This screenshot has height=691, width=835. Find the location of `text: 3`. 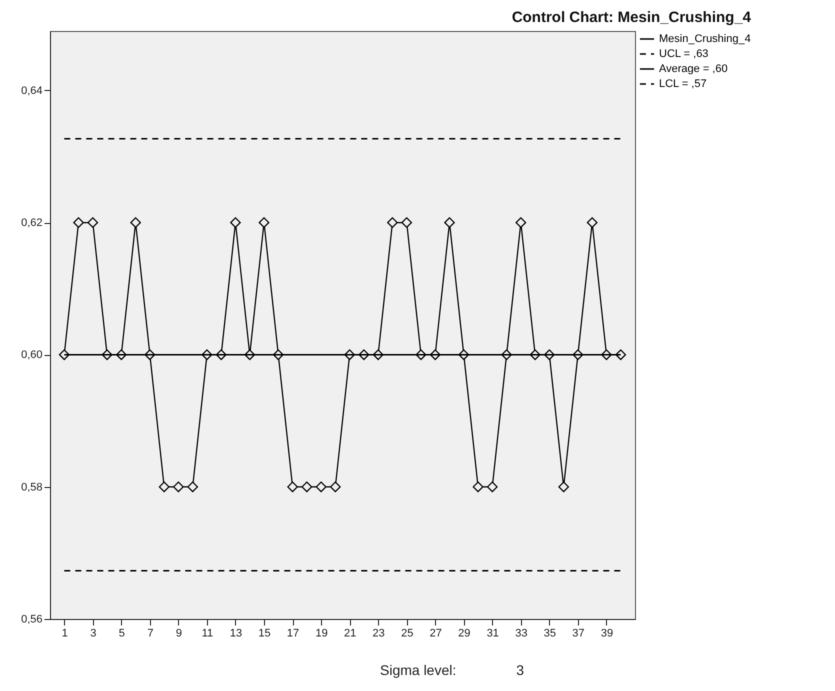

text: 3 is located at coordinates (520, 670).